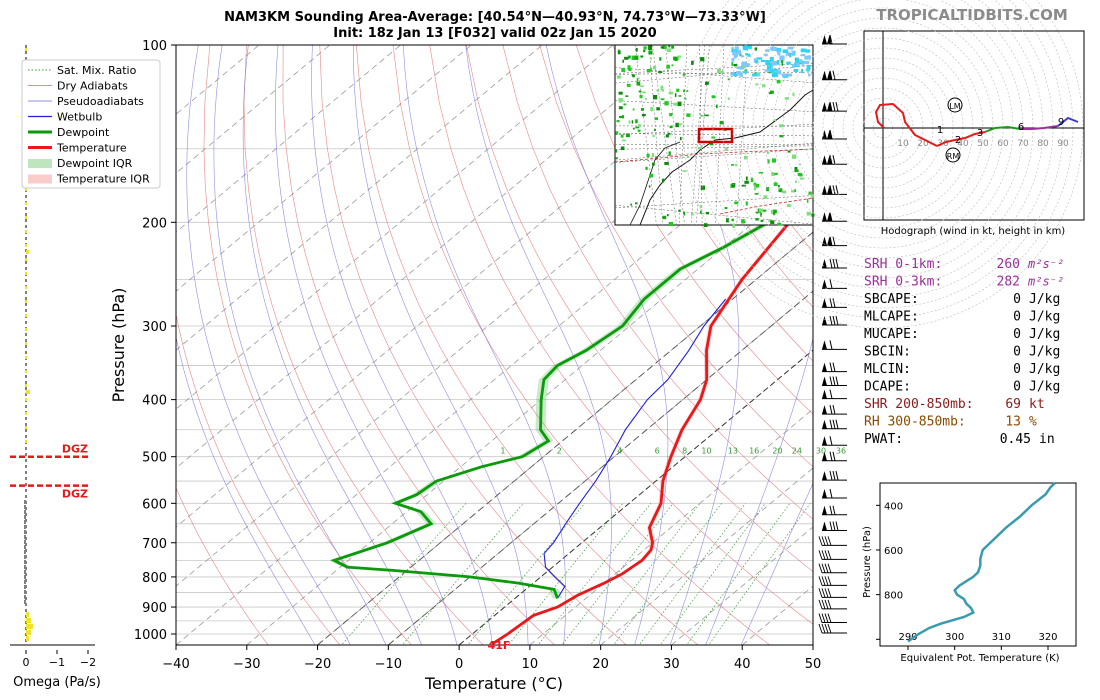 The width and height of the screenshot is (1100, 700). I want to click on hodo-height-label: 2, so click(958, 140).